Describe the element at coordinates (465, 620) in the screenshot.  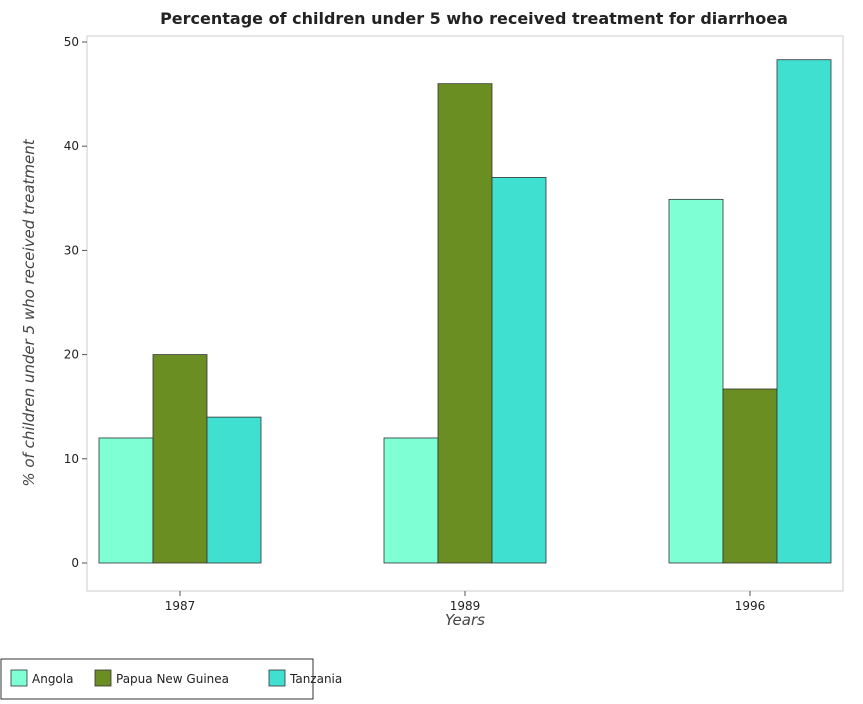
I see `x-axis-title: Years` at that location.